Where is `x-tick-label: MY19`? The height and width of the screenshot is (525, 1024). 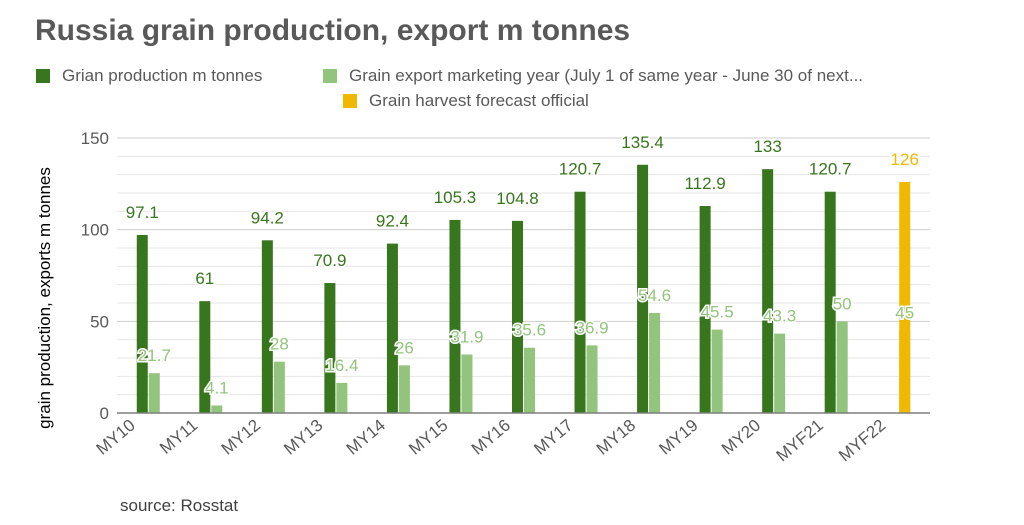 x-tick-label: MY19 is located at coordinates (678, 437).